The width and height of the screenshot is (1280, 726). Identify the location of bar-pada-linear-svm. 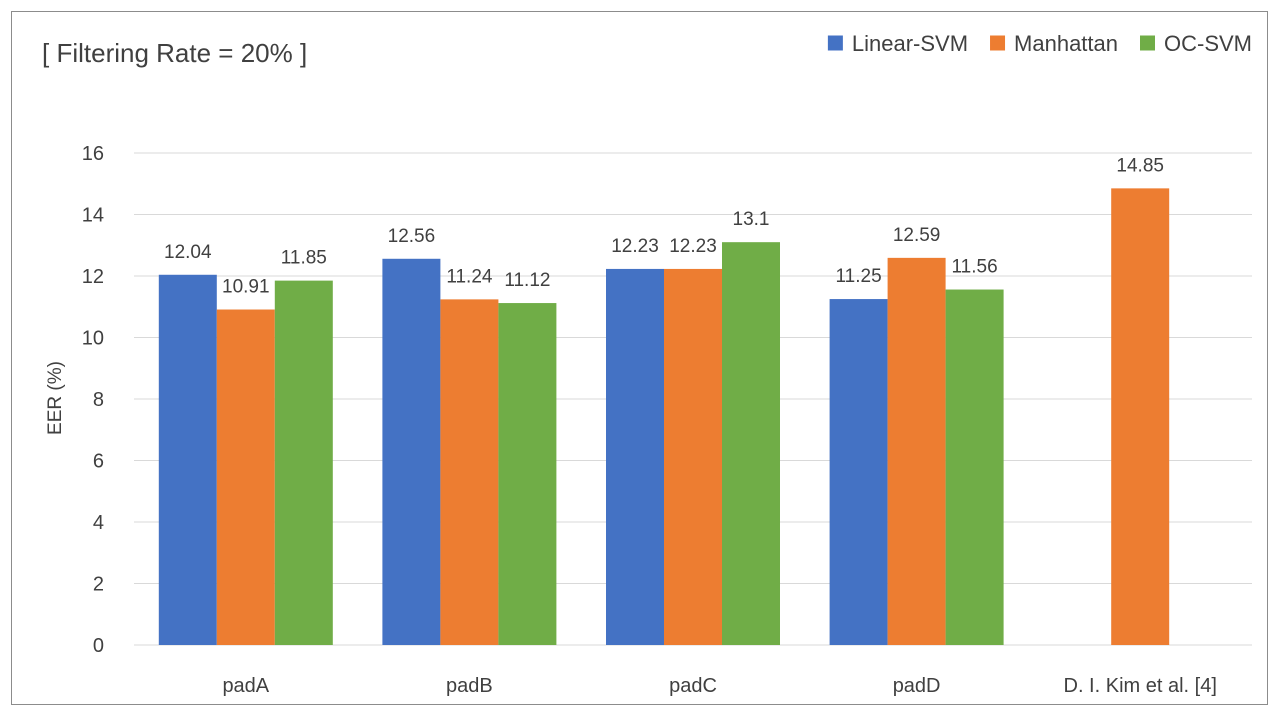
(187, 459).